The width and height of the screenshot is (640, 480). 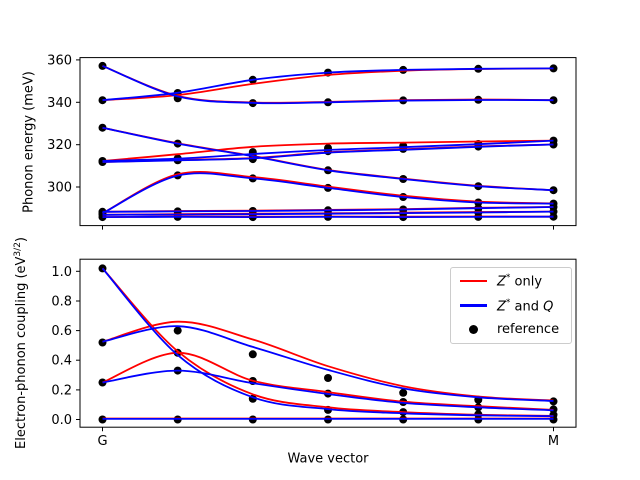 What do you see at coordinates (520, 281) in the screenshot?
I see `legend-label-z-star-only: Z* only` at bounding box center [520, 281].